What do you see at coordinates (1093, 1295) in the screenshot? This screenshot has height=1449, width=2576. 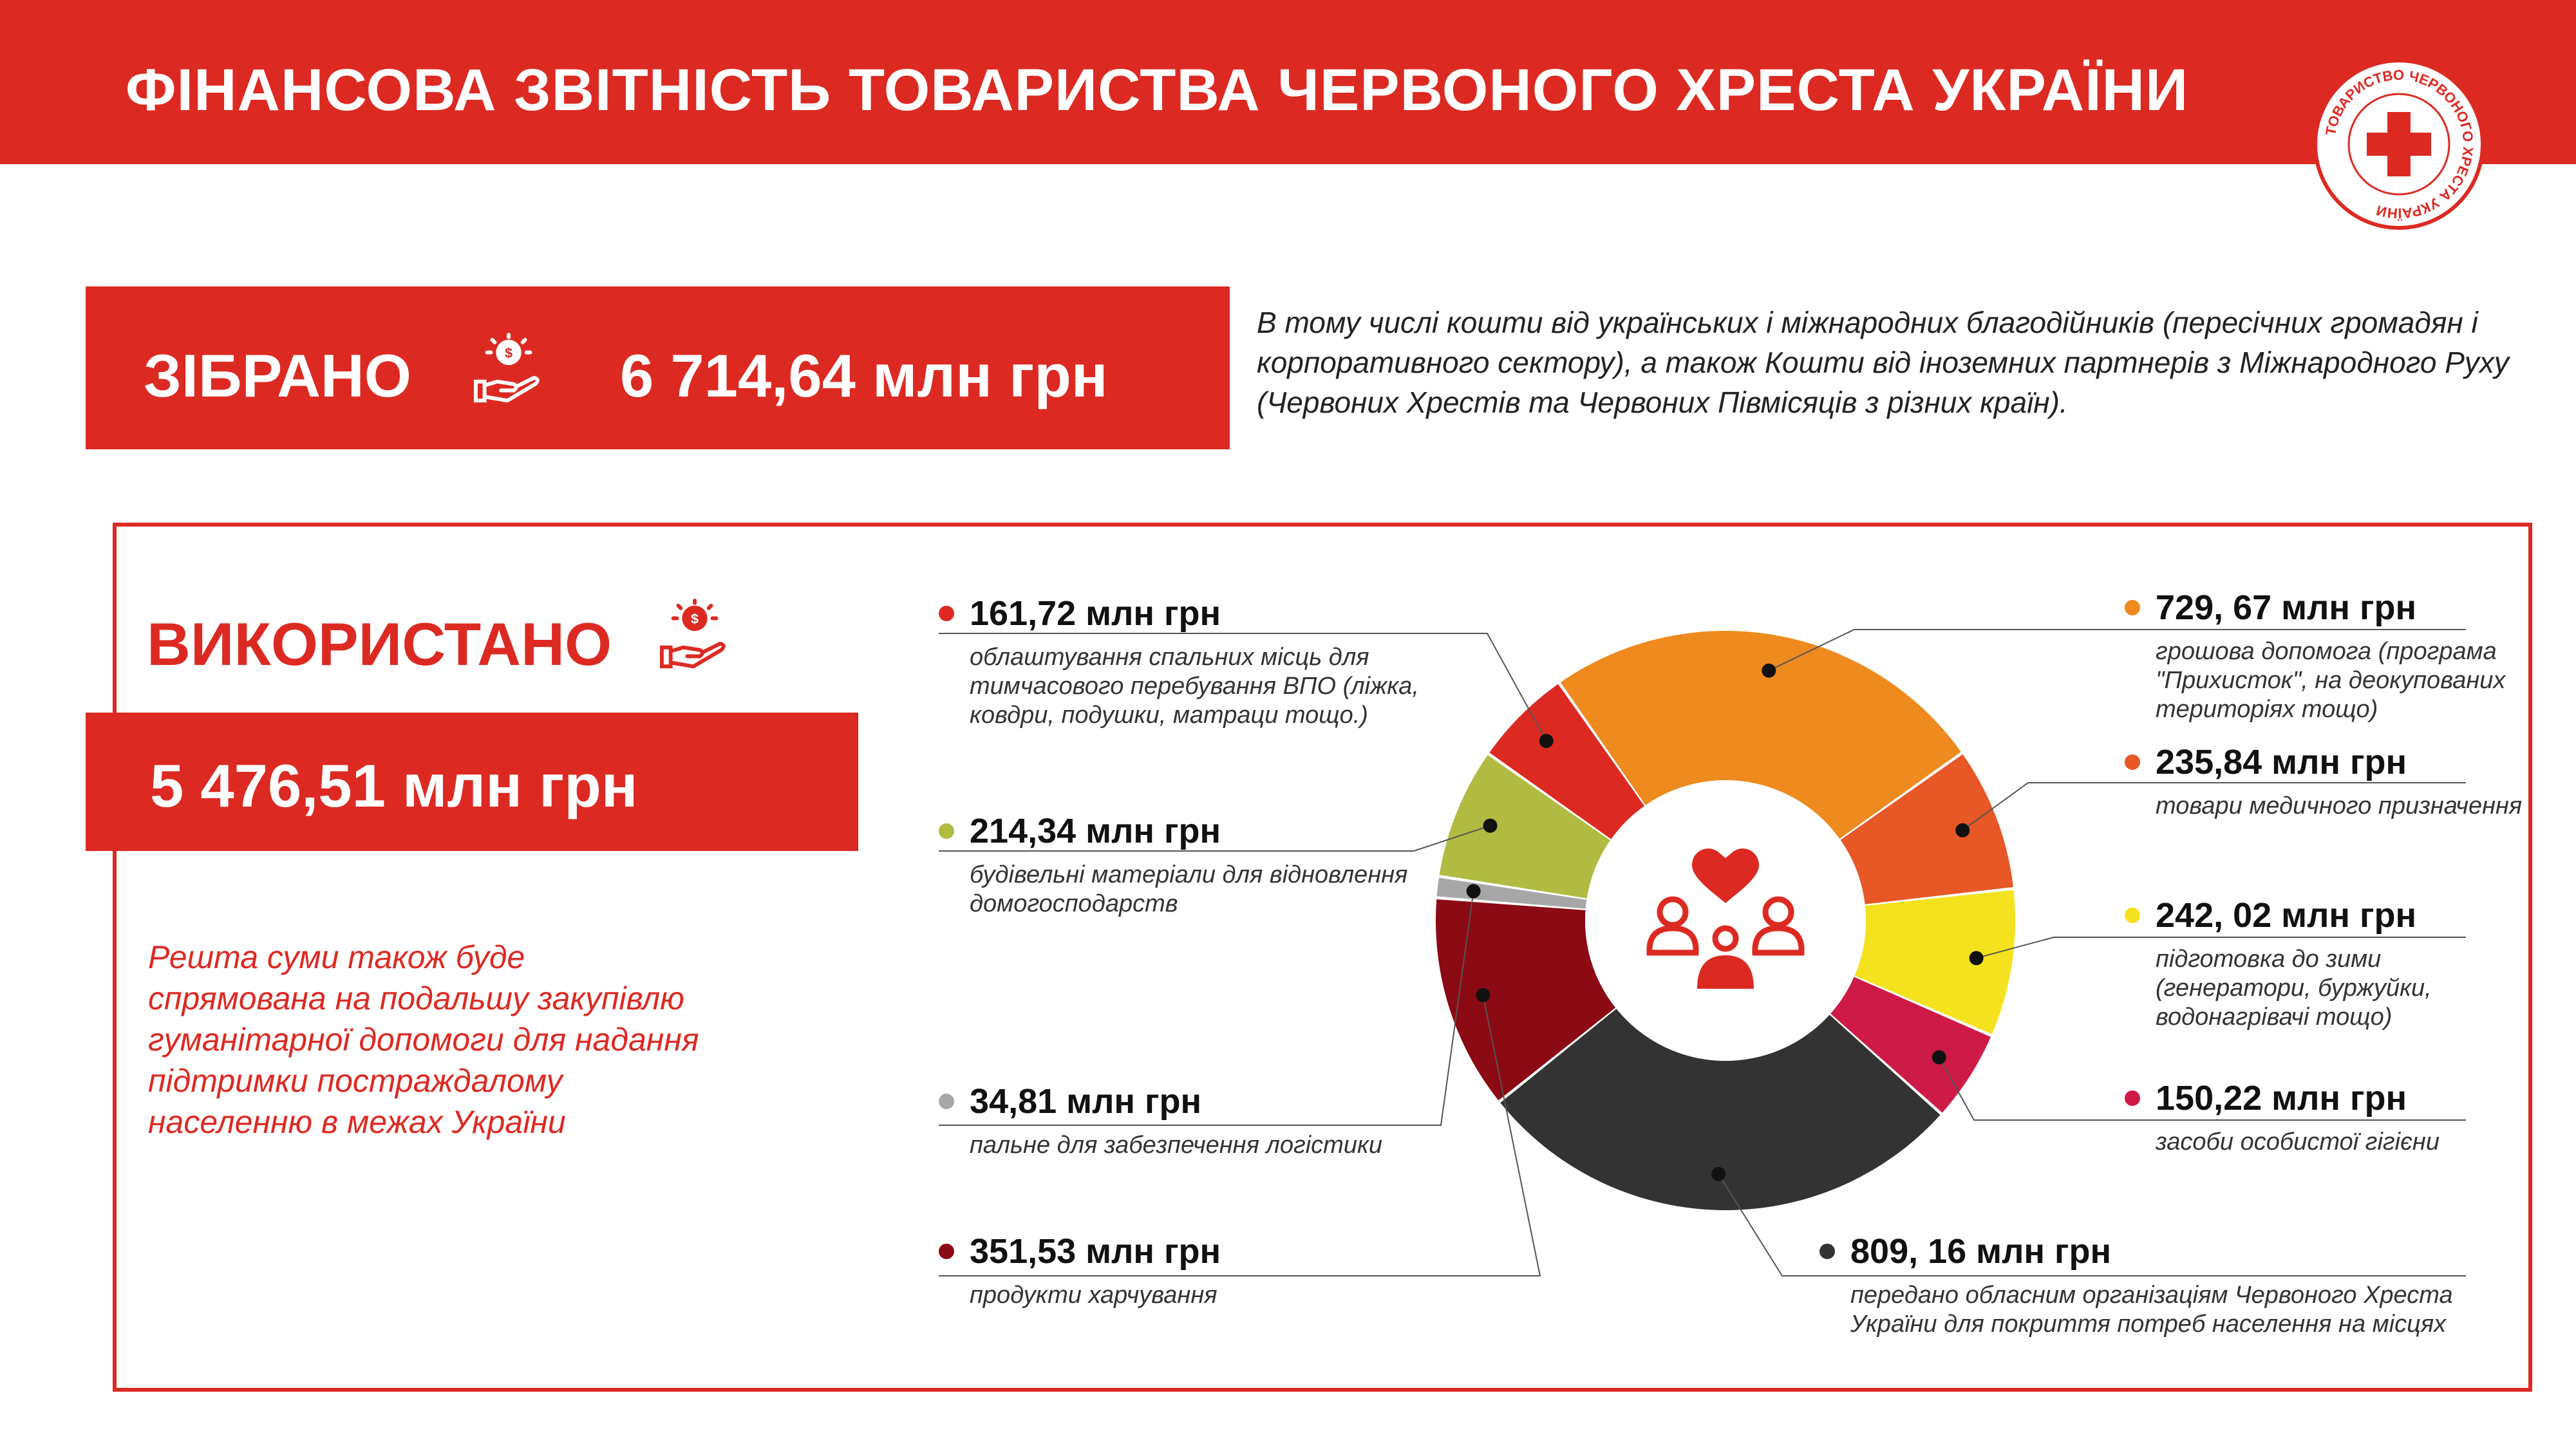 I see `desc-label: продукти харчування` at bounding box center [1093, 1295].